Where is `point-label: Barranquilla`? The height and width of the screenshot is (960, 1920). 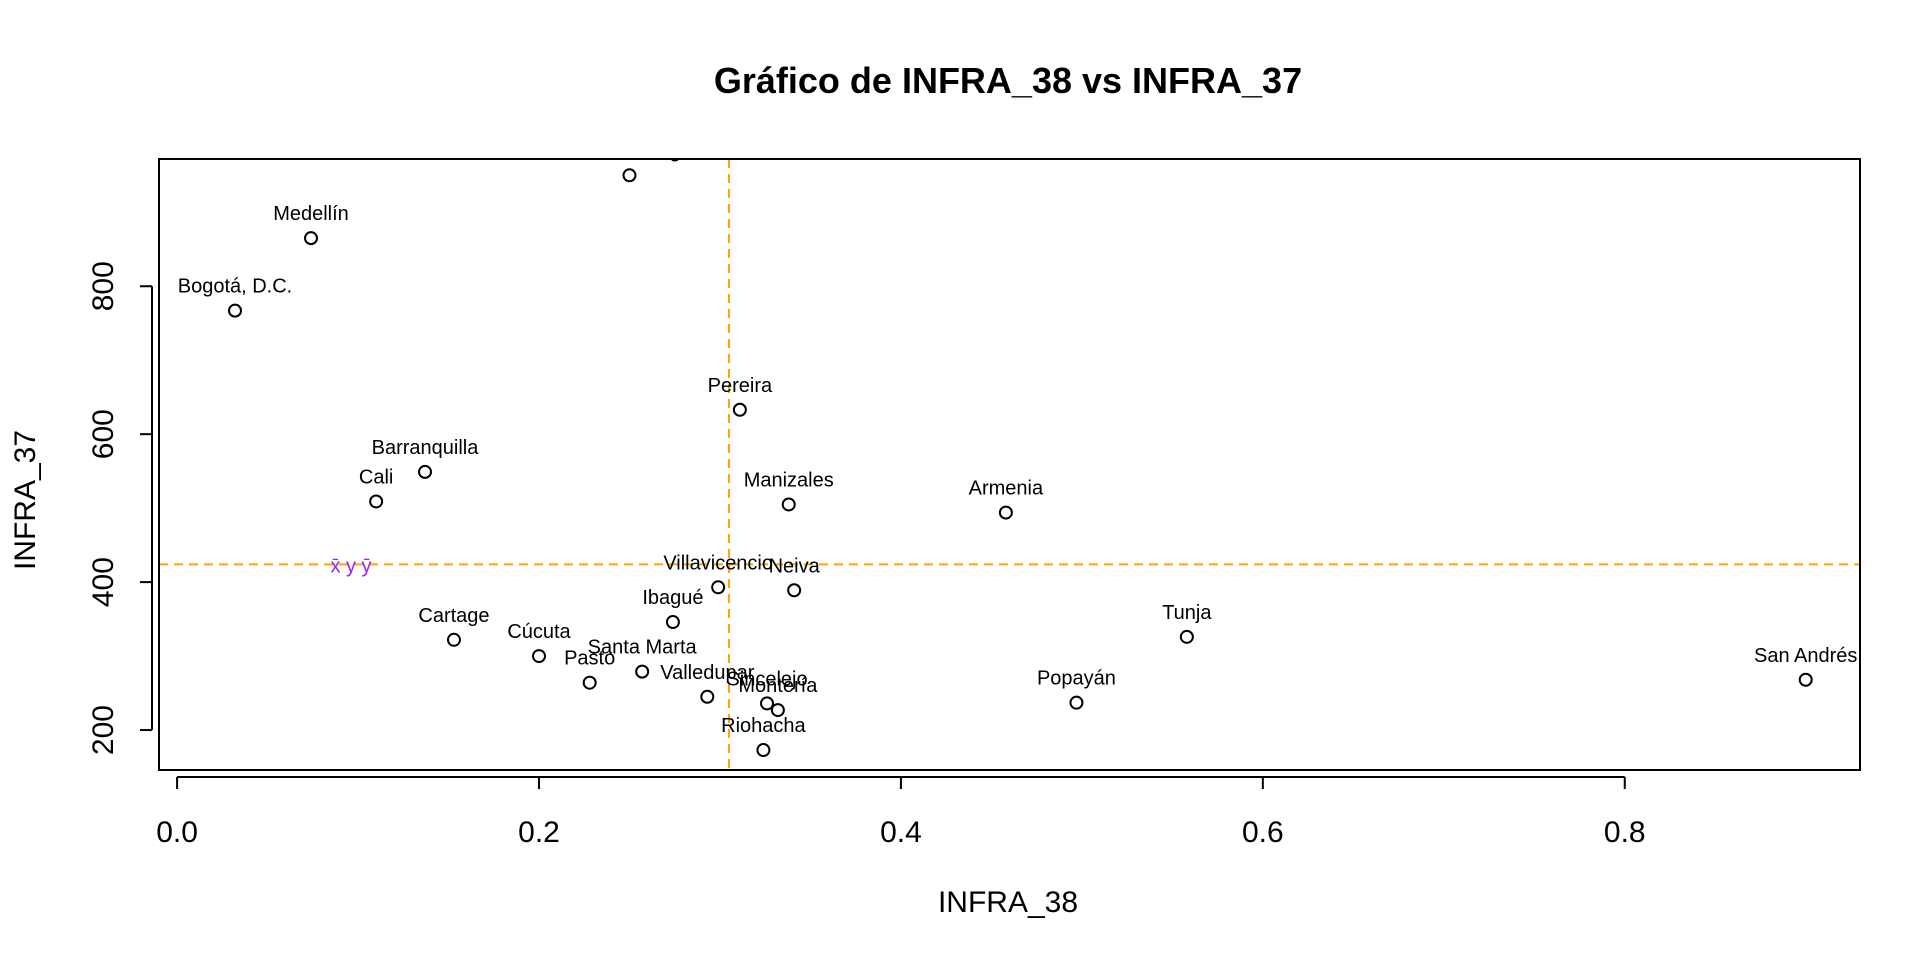
point-label: Barranquilla is located at coordinates (426, 448).